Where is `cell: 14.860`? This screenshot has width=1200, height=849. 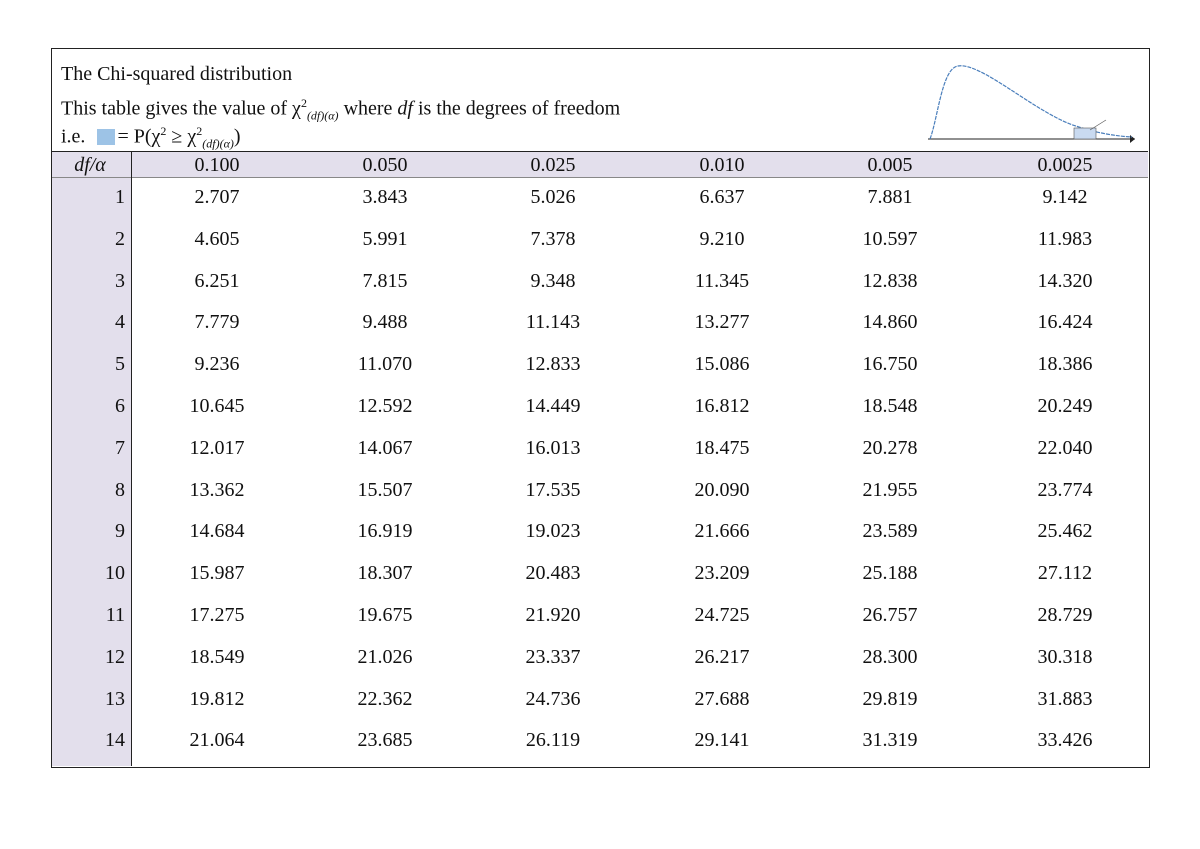
cell: 14.860 is located at coordinates (890, 322).